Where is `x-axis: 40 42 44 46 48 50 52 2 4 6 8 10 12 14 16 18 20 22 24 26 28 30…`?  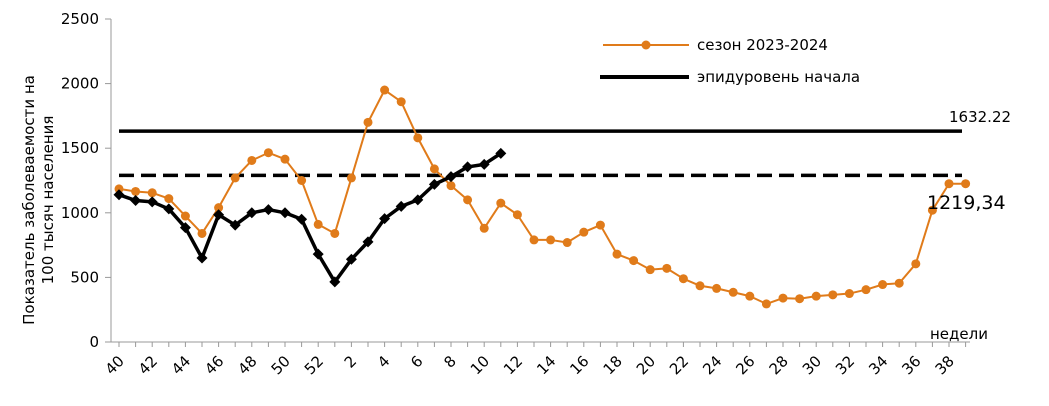 x-axis: 40 42 44 46 48 50 52 2 4 6 8 10 12 14 16 18 20 22 24 26 28 30… is located at coordinates (536, 359).